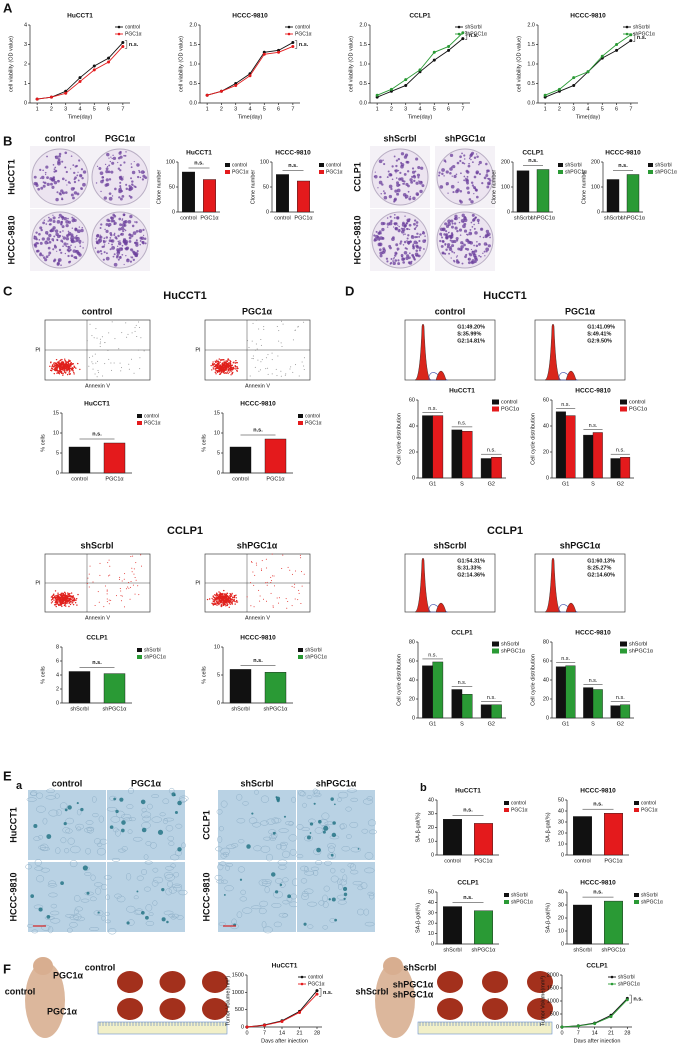 The image size is (685, 1043). I want to click on label: HCCC-9810, so click(11, 239).